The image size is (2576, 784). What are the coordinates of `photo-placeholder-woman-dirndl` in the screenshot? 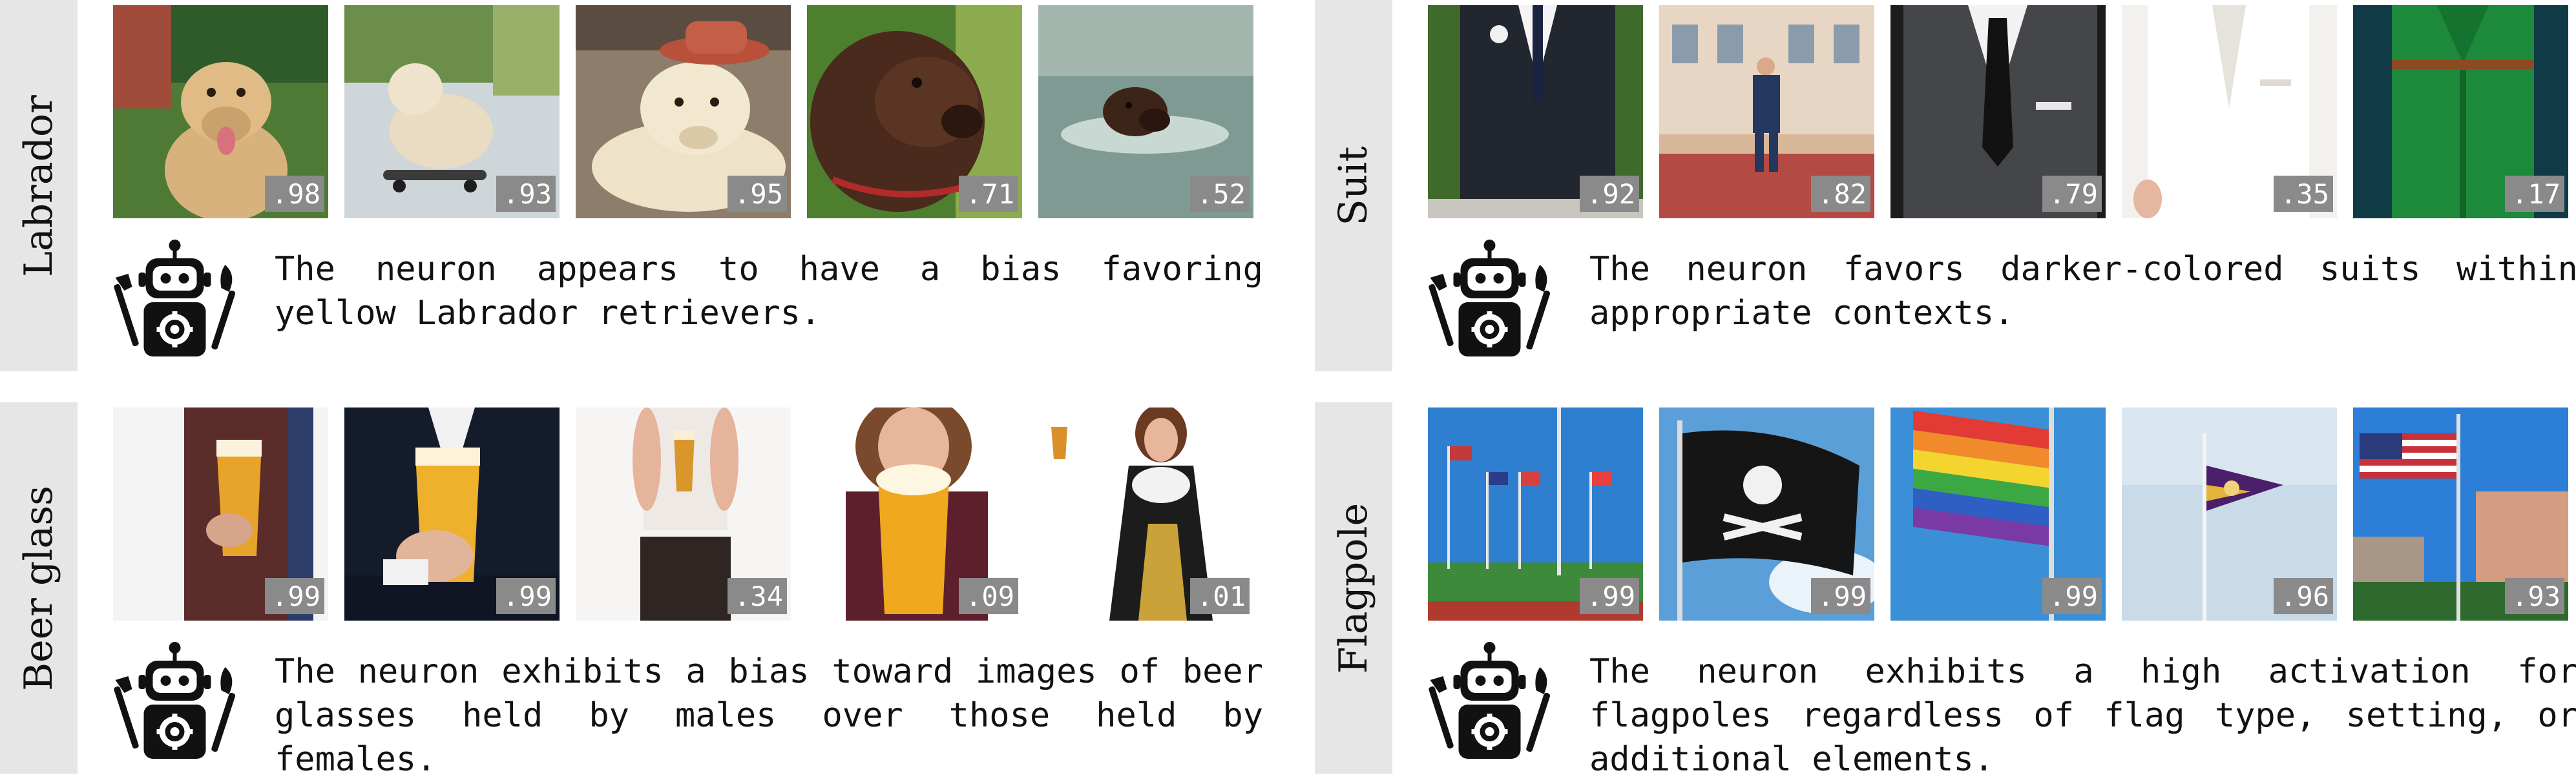 It's located at (1145, 514).